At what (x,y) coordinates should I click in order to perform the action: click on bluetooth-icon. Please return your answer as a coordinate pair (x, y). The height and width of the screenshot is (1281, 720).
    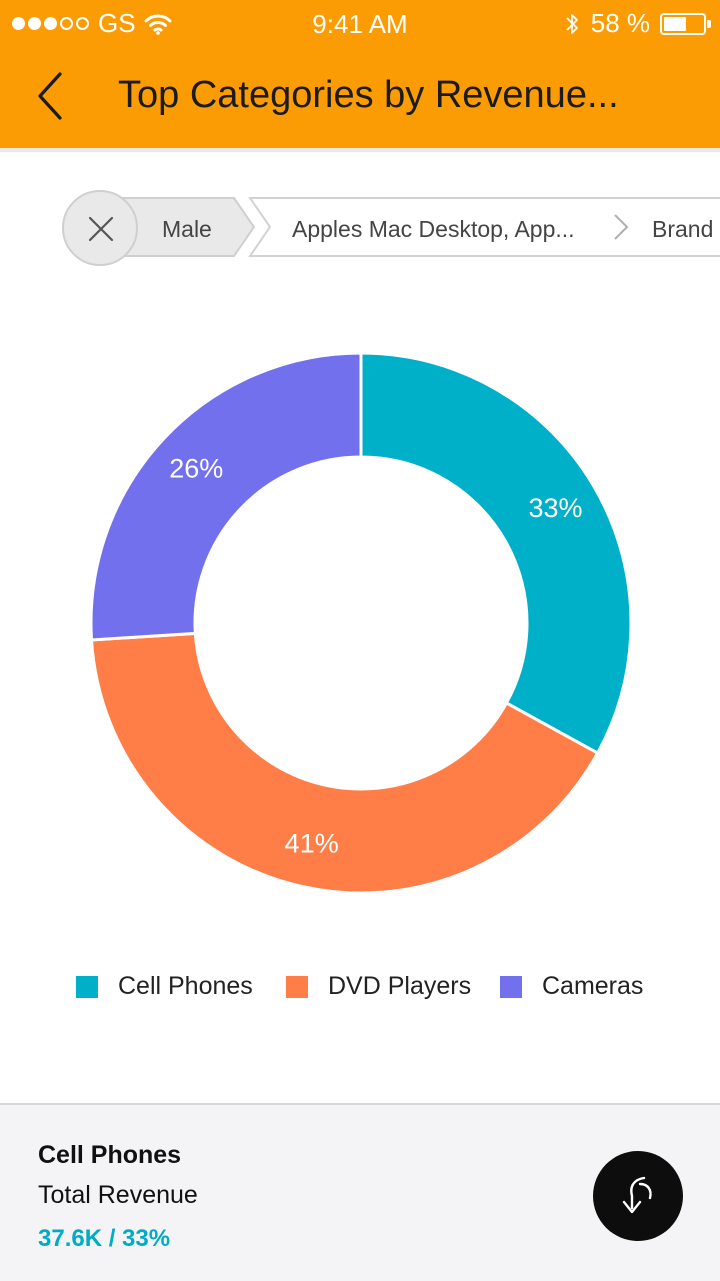
    Looking at the image, I should click on (572, 23).